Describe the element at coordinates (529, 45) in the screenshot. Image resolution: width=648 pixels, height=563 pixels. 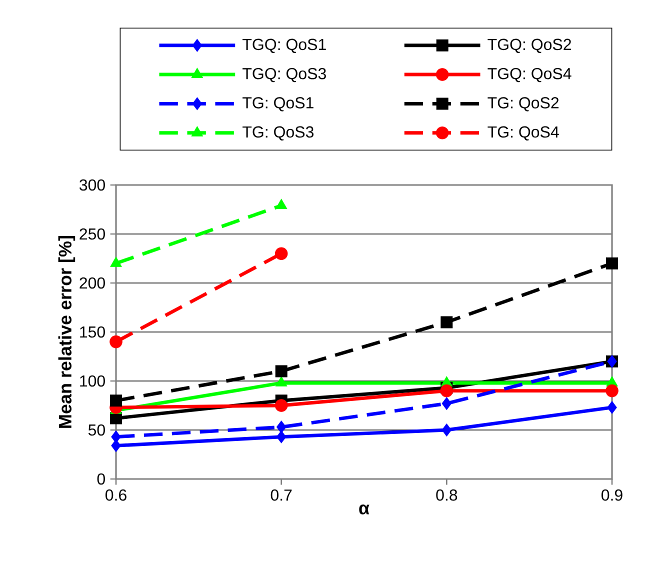
I see `legend-label: TGQ: QoS2` at that location.